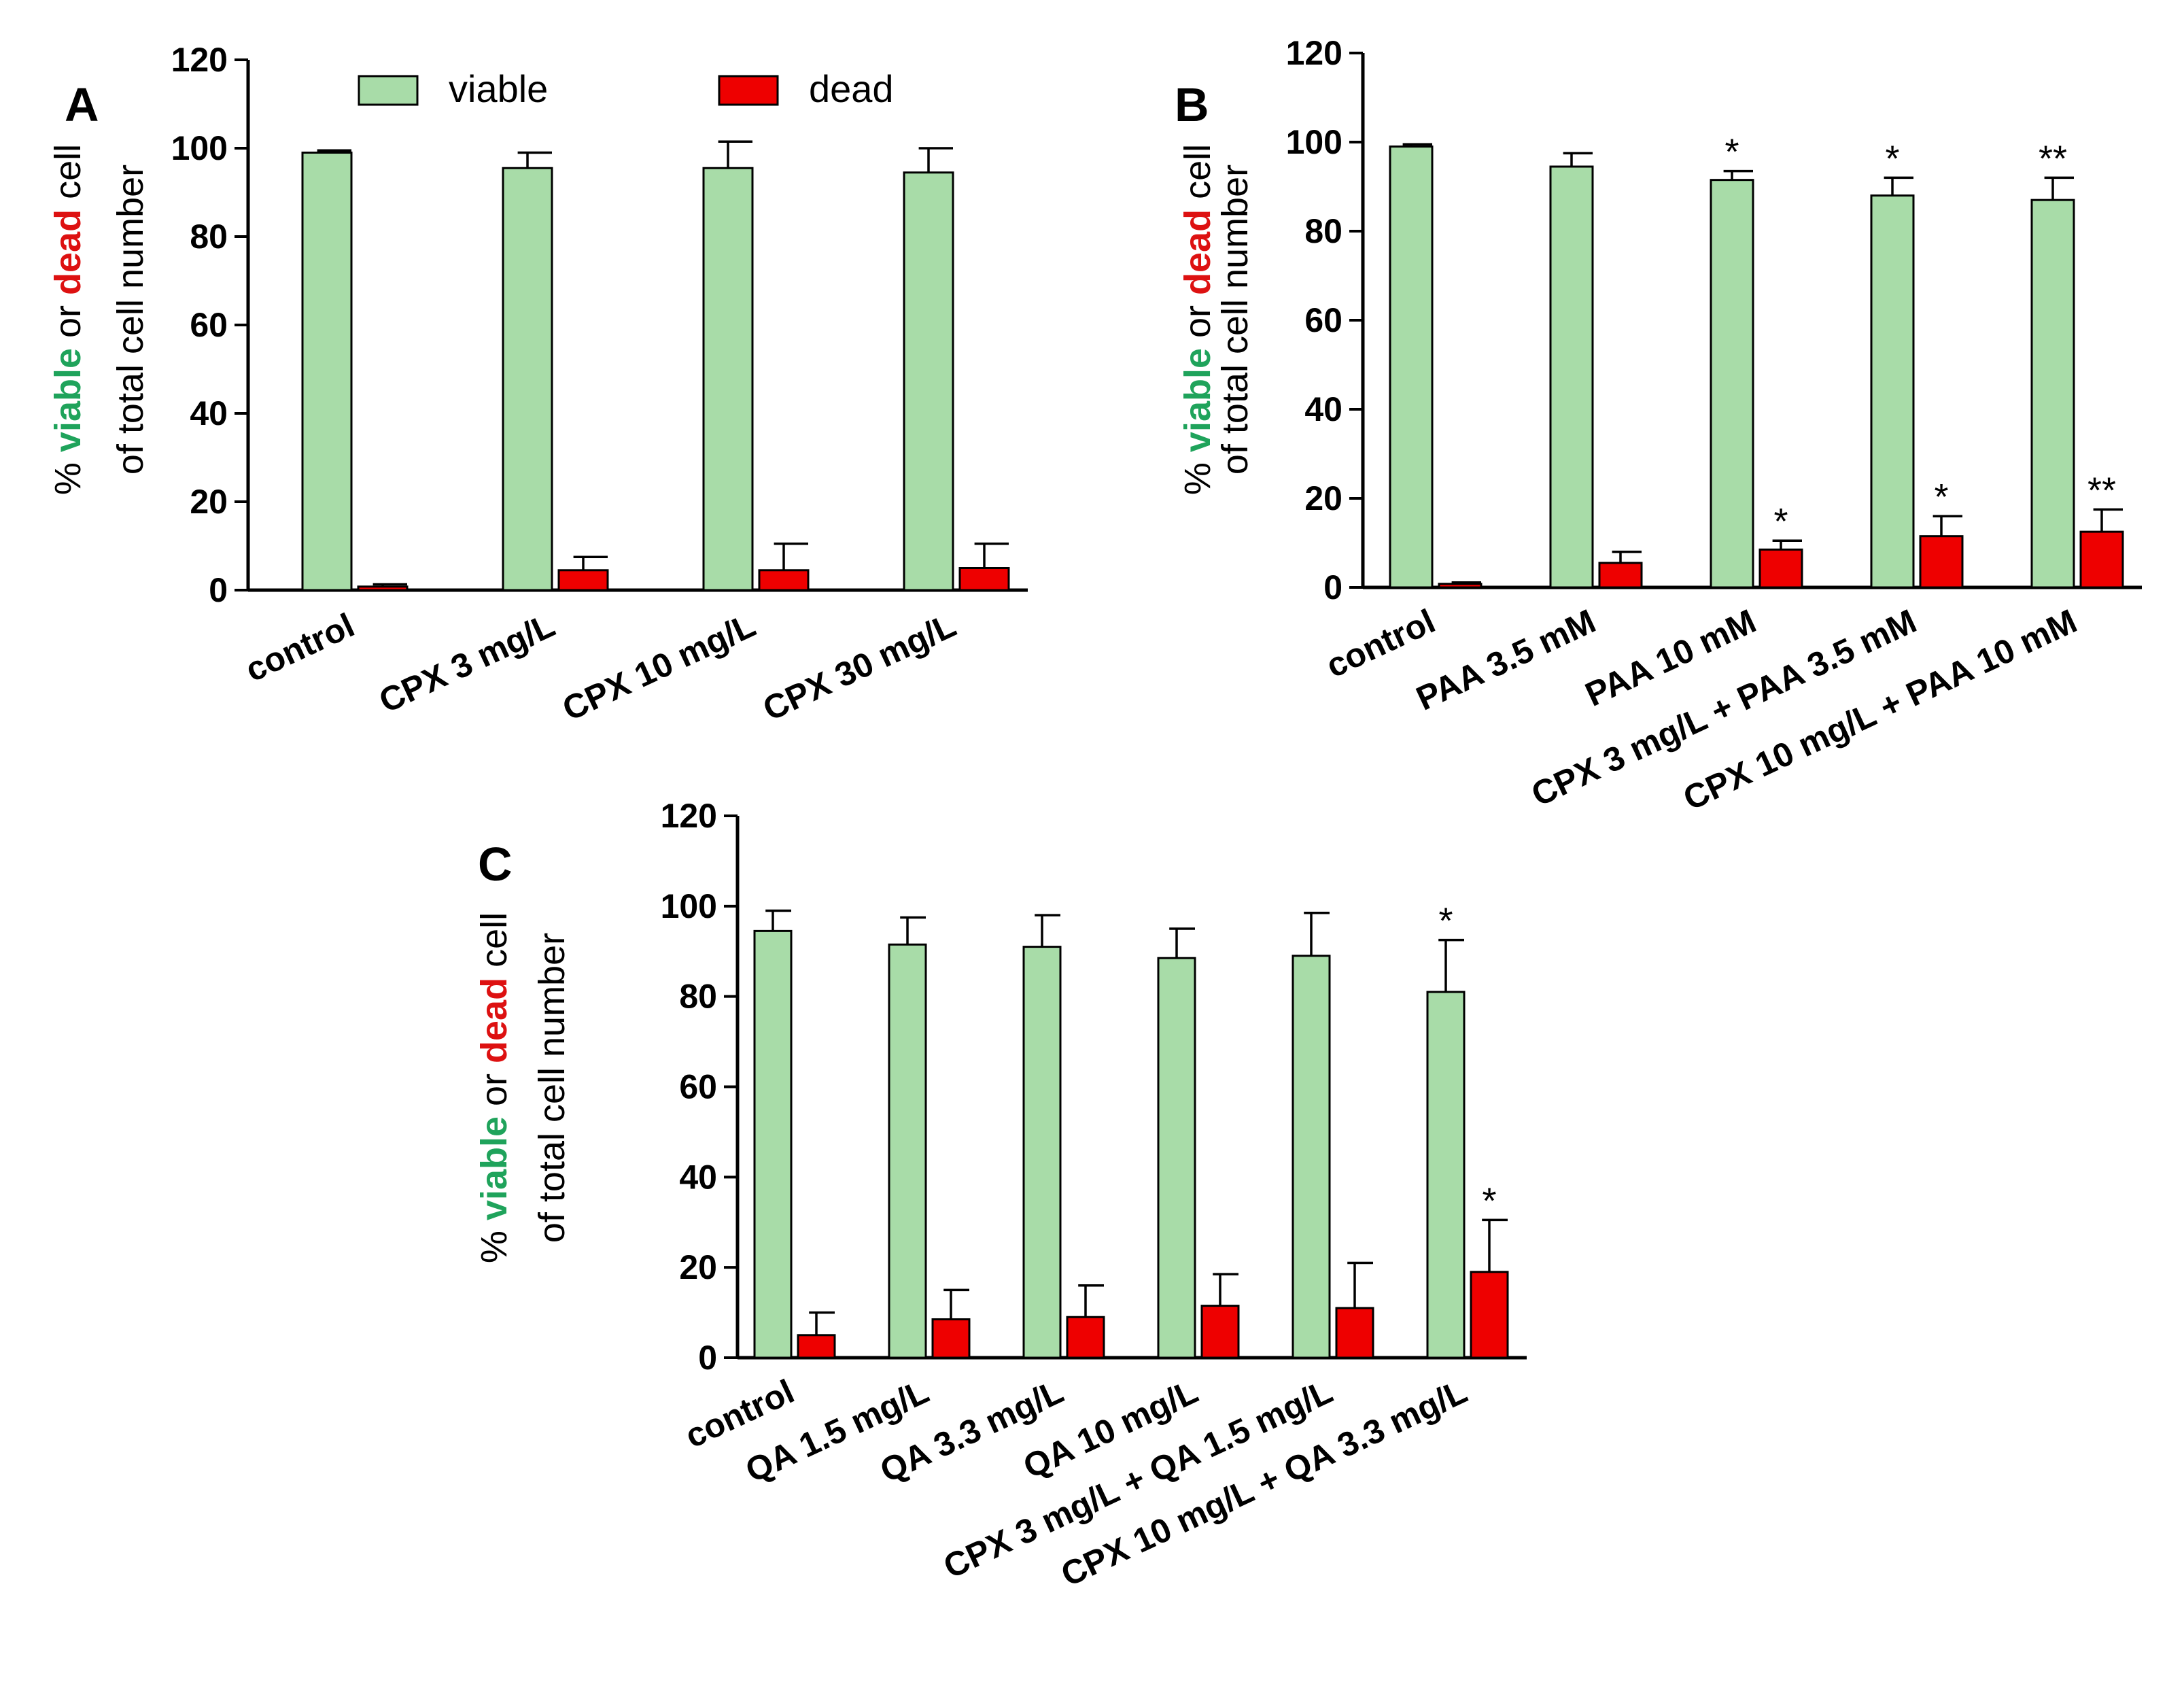 This screenshot has width=2184, height=1699. I want to click on panel-letter-a: A, so click(82, 104).